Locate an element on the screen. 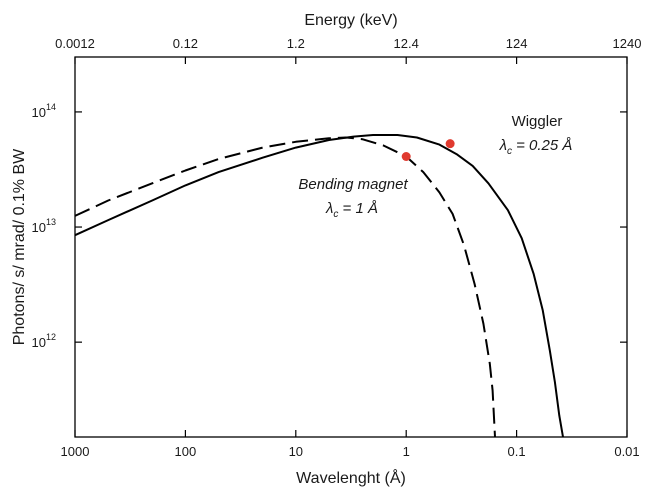 Image resolution: width=648 pixels, height=492 pixels. y-tick-label: 1013 is located at coordinates (44, 226).